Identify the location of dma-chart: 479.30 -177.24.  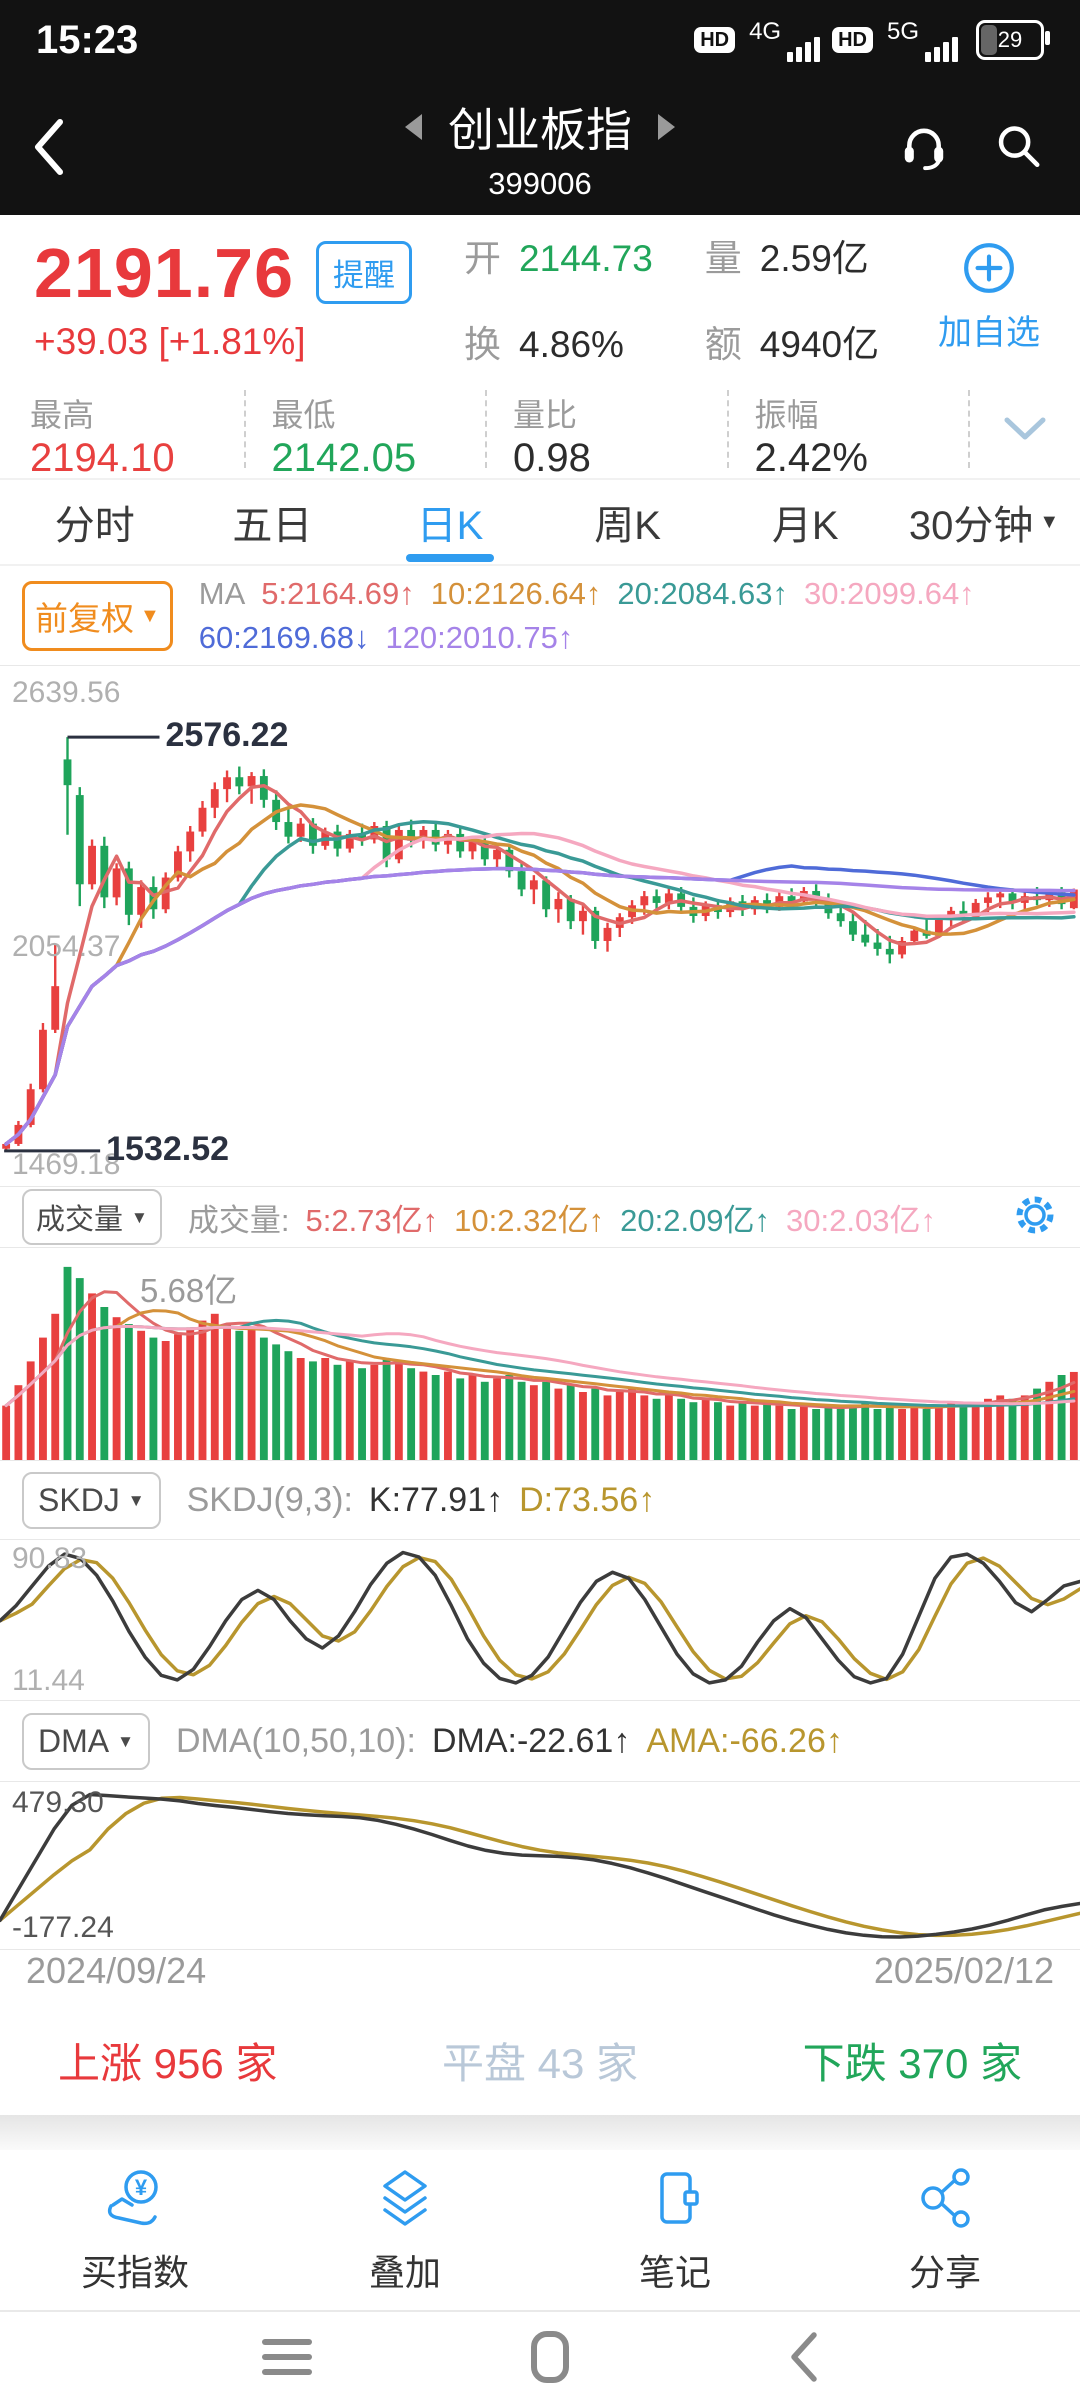
(540, 1866).